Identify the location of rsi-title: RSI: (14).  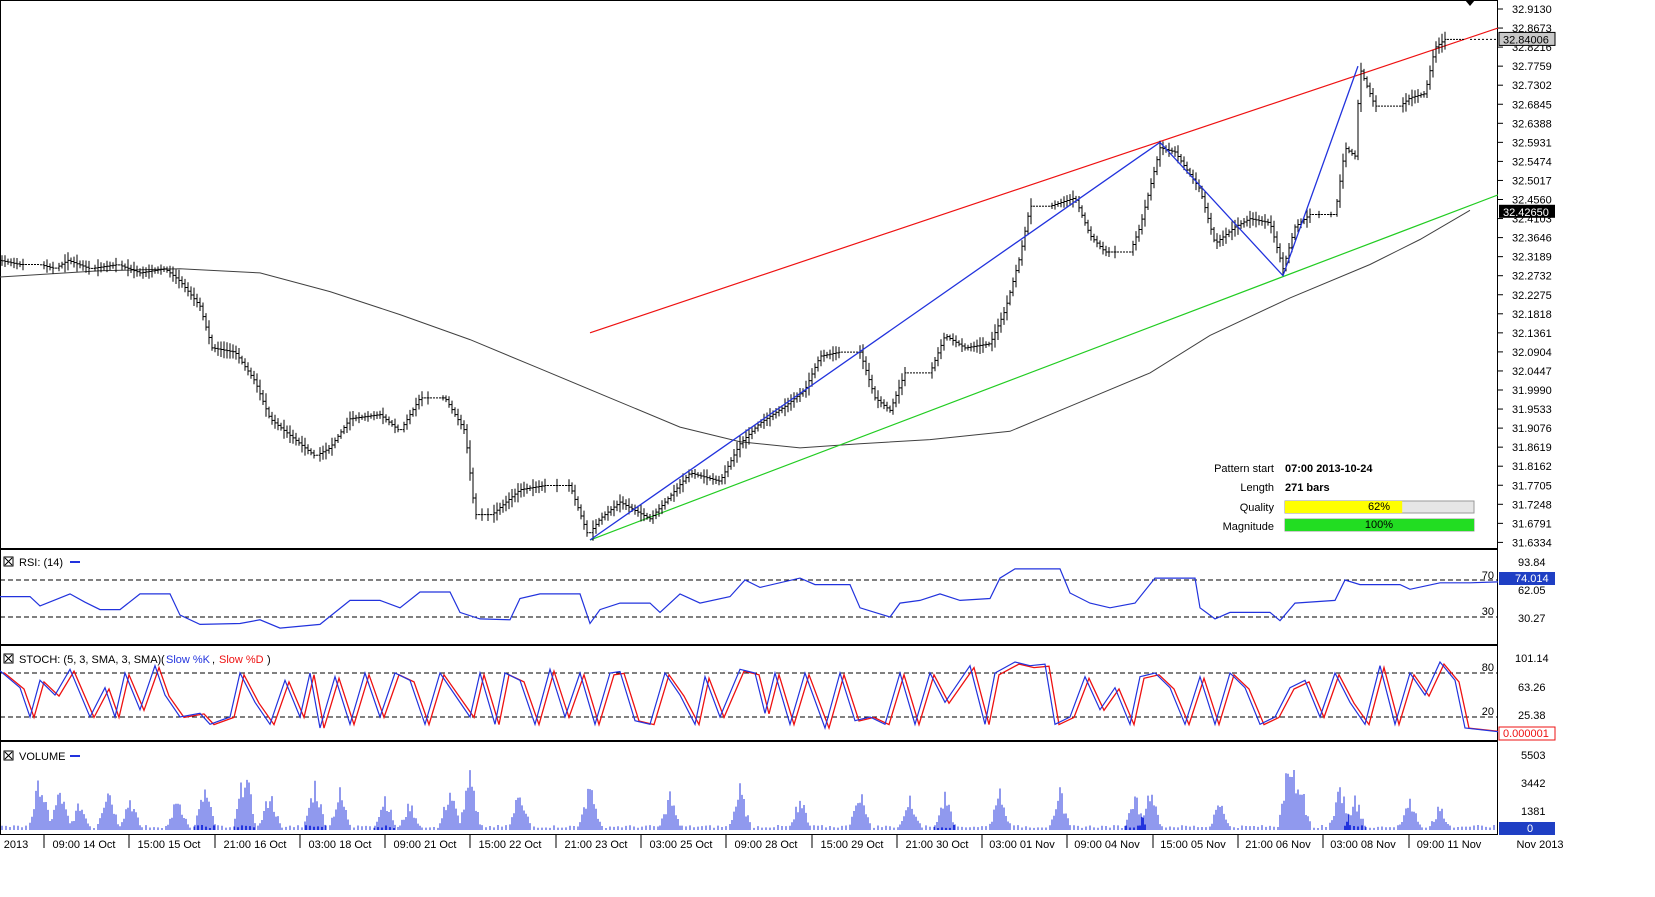
(41, 563).